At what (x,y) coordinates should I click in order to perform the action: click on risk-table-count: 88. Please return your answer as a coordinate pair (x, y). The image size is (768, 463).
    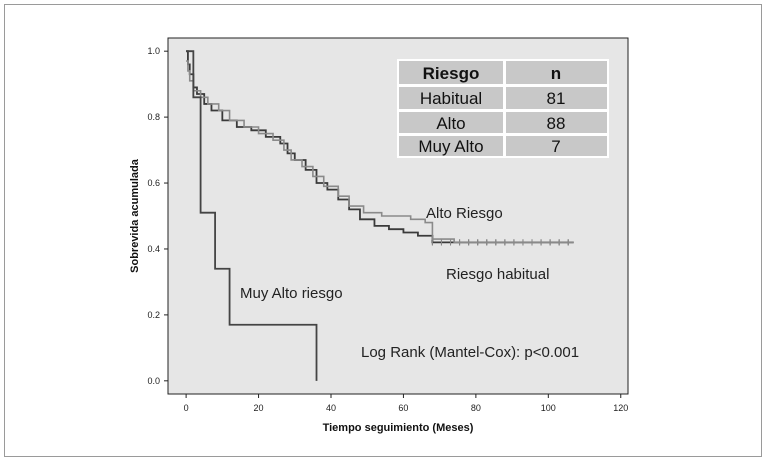
    Looking at the image, I should click on (556, 123).